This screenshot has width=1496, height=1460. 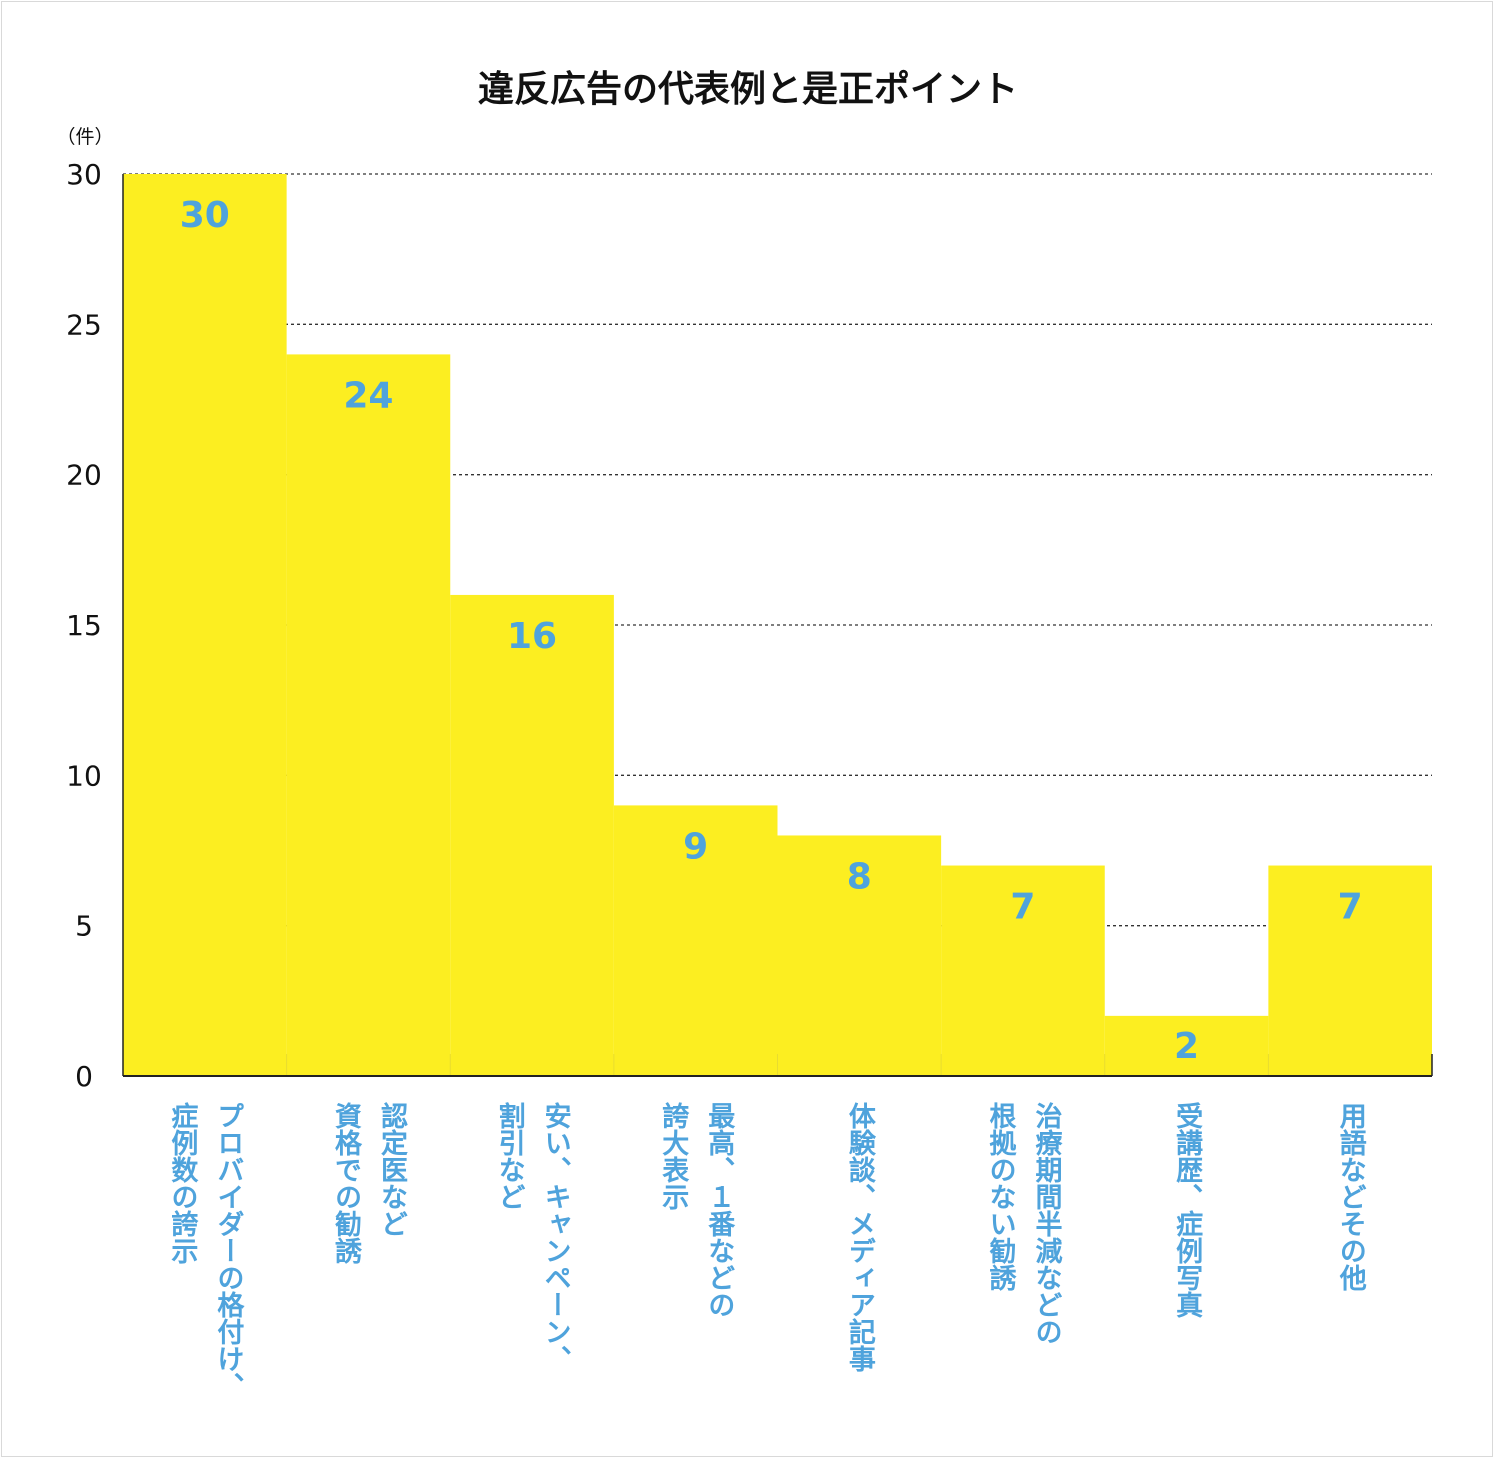 I want to click on y-tick-label: 30, so click(x=84, y=174).